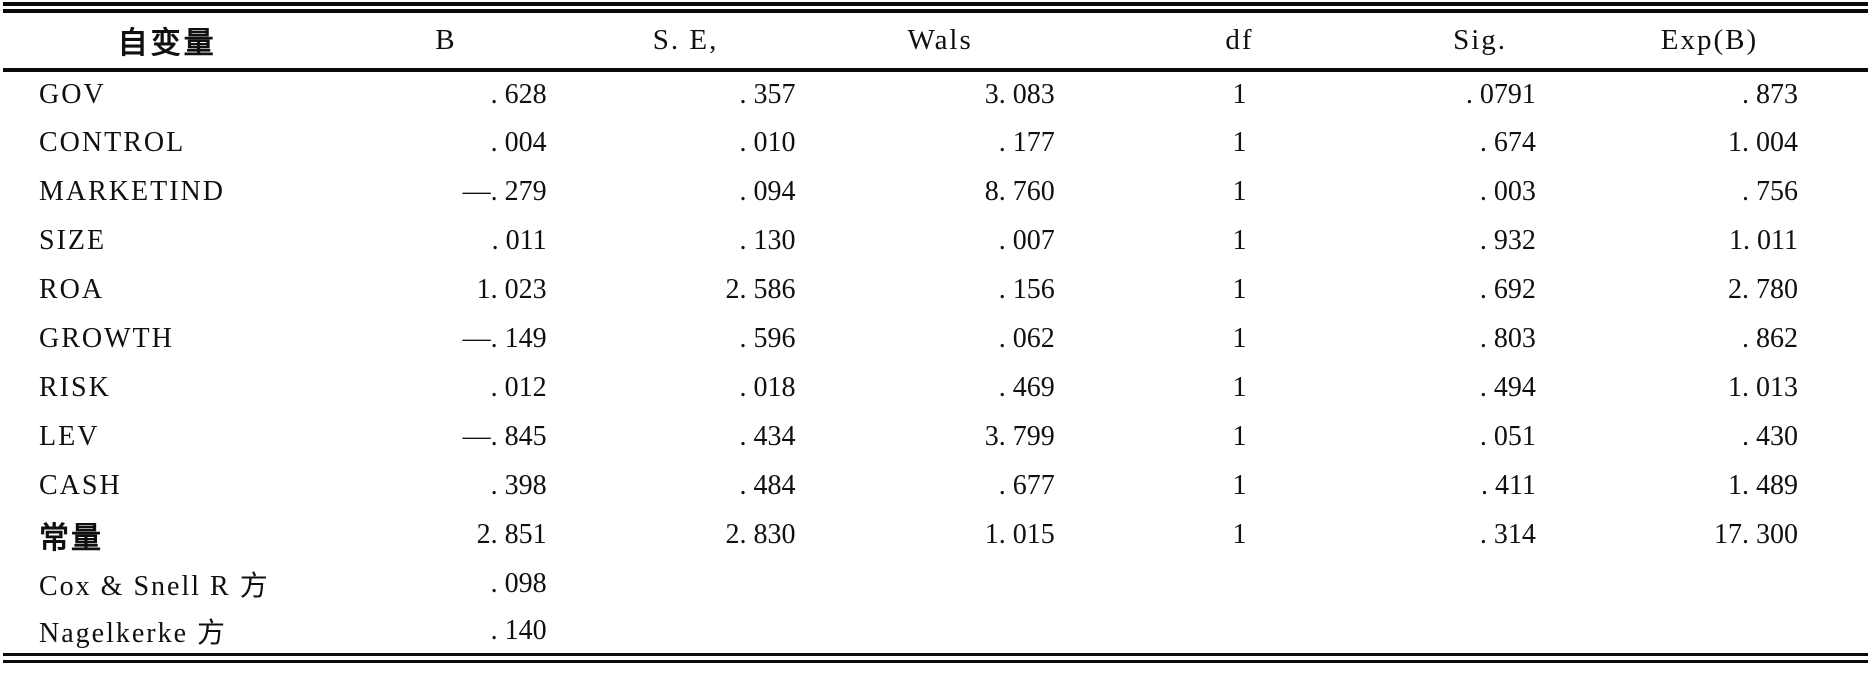 The width and height of the screenshot is (1871, 685). What do you see at coordinates (1770, 338) in the screenshot?
I see `cell-expb: . 862` at bounding box center [1770, 338].